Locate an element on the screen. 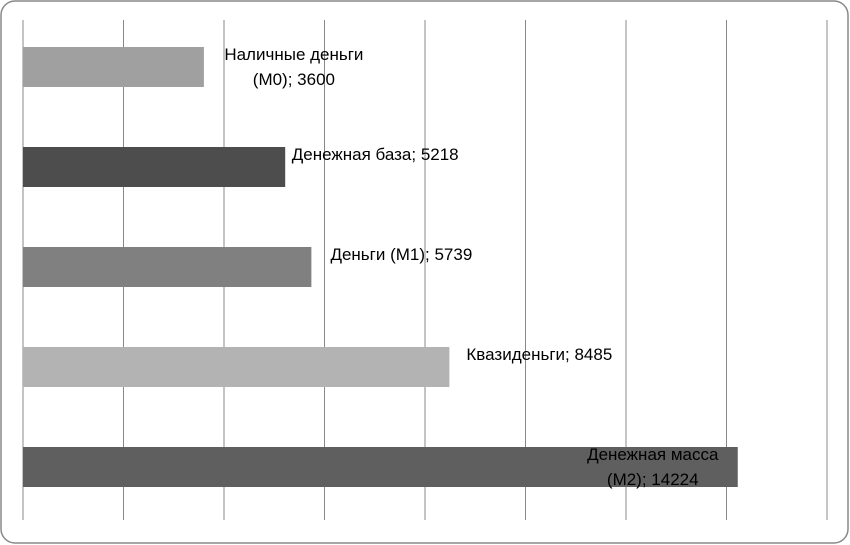 The image size is (850, 545). data-label: Деньги (М1); 5739 is located at coordinates (401, 254).